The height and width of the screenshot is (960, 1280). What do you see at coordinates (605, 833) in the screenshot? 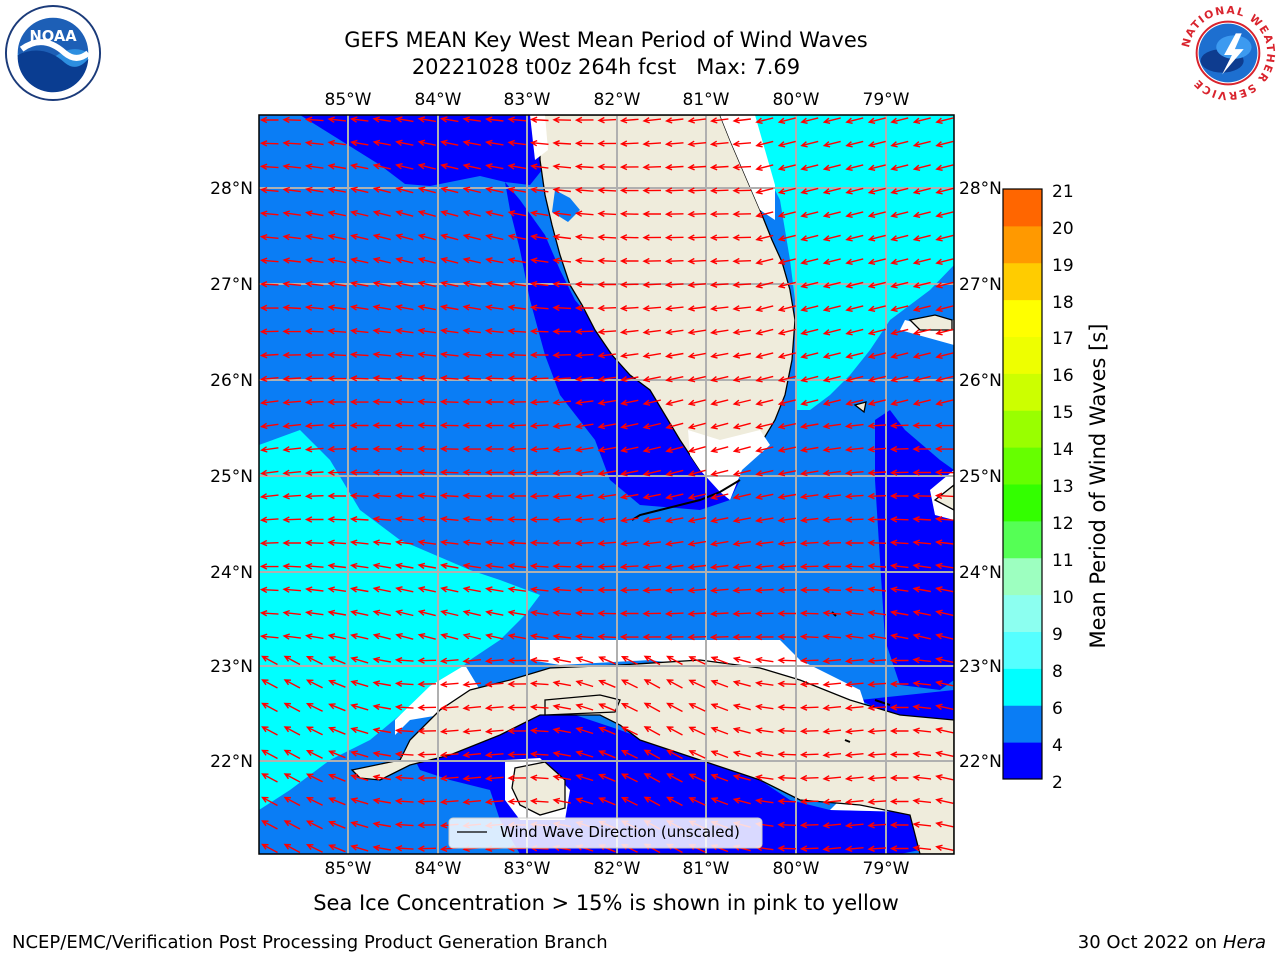
I see `map-legend: Wind Wave Direction (unscaled)` at bounding box center [605, 833].